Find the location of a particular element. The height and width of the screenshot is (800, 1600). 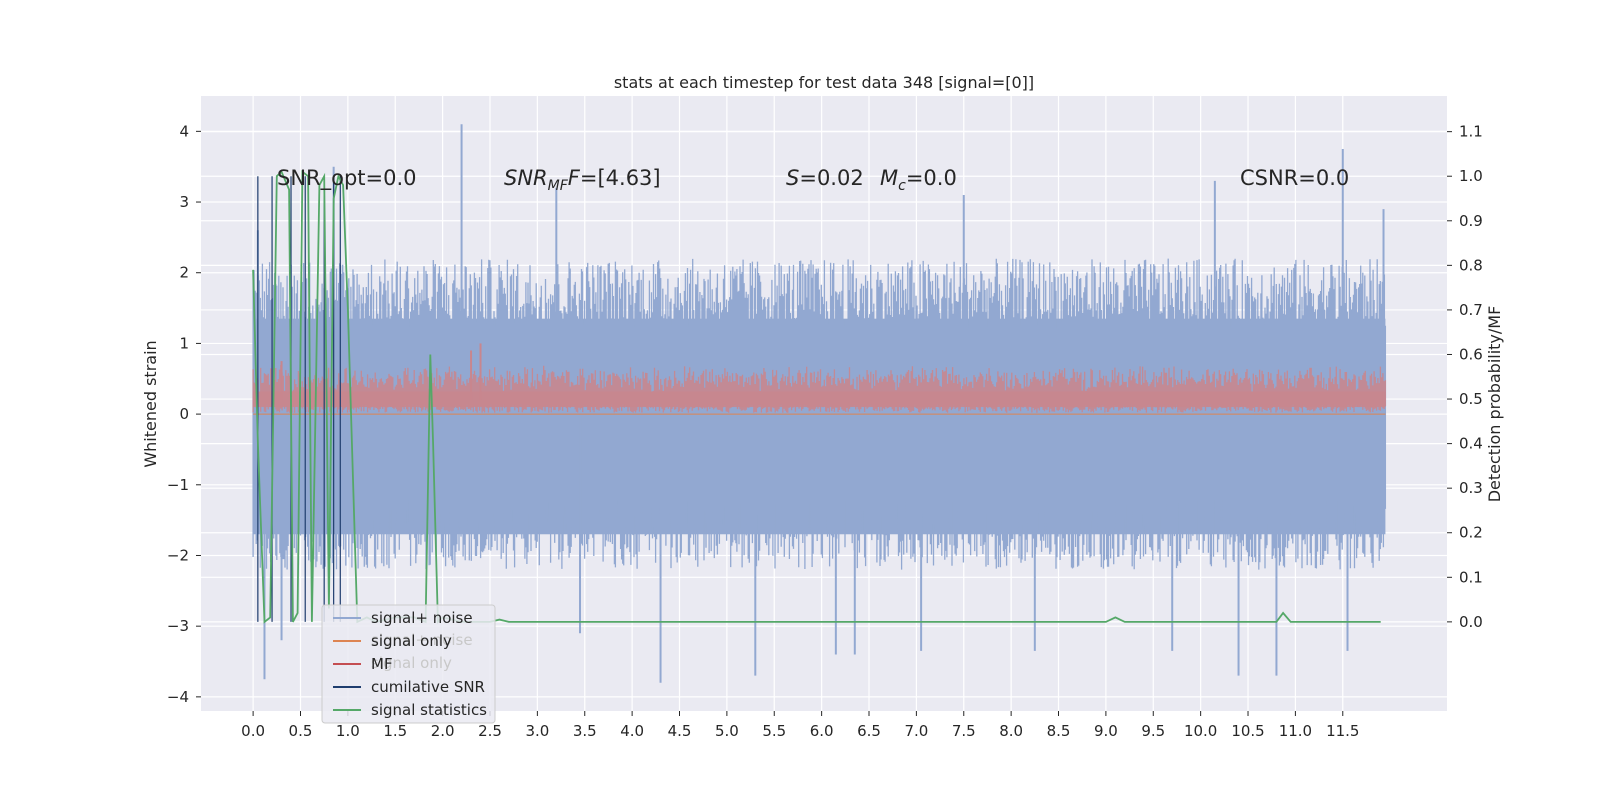

y-tick-label-right: 0.4 is located at coordinates (1471, 444).